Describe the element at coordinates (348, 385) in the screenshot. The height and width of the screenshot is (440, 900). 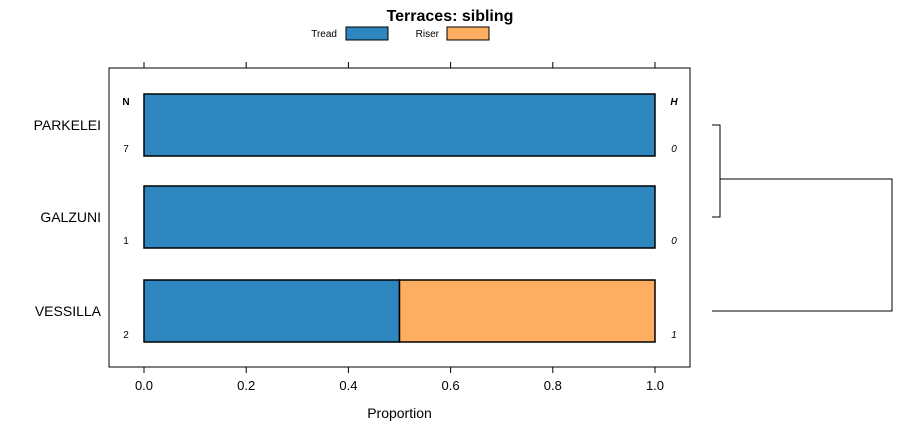
I see `x-tick-label: 0.4` at that location.